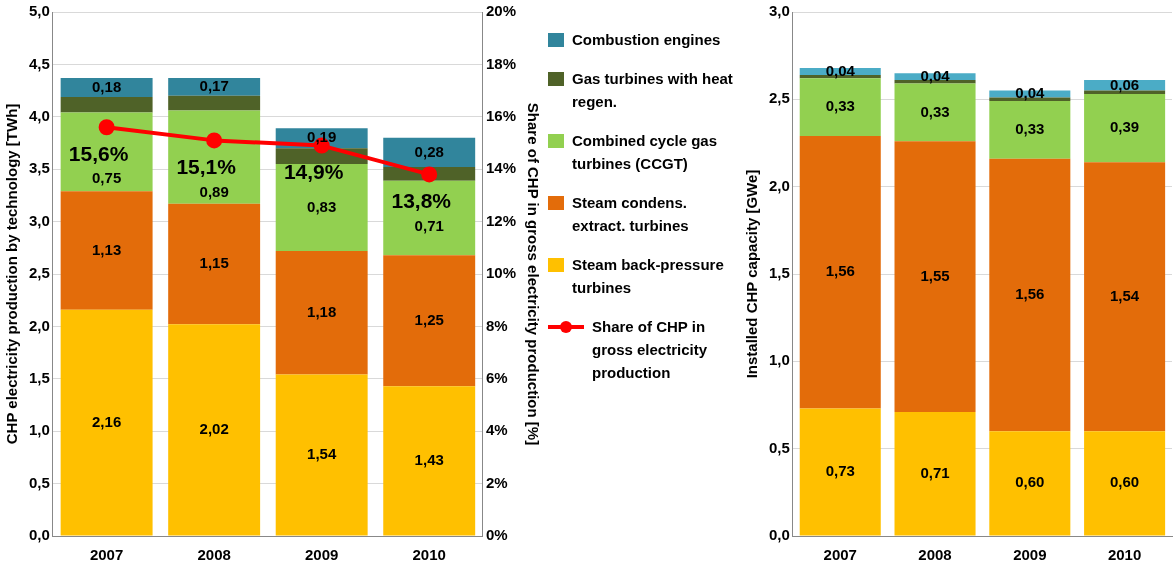 The image size is (1174, 568). What do you see at coordinates (496, 535) in the screenshot?
I see `y2-tick-label: 0%` at bounding box center [496, 535].